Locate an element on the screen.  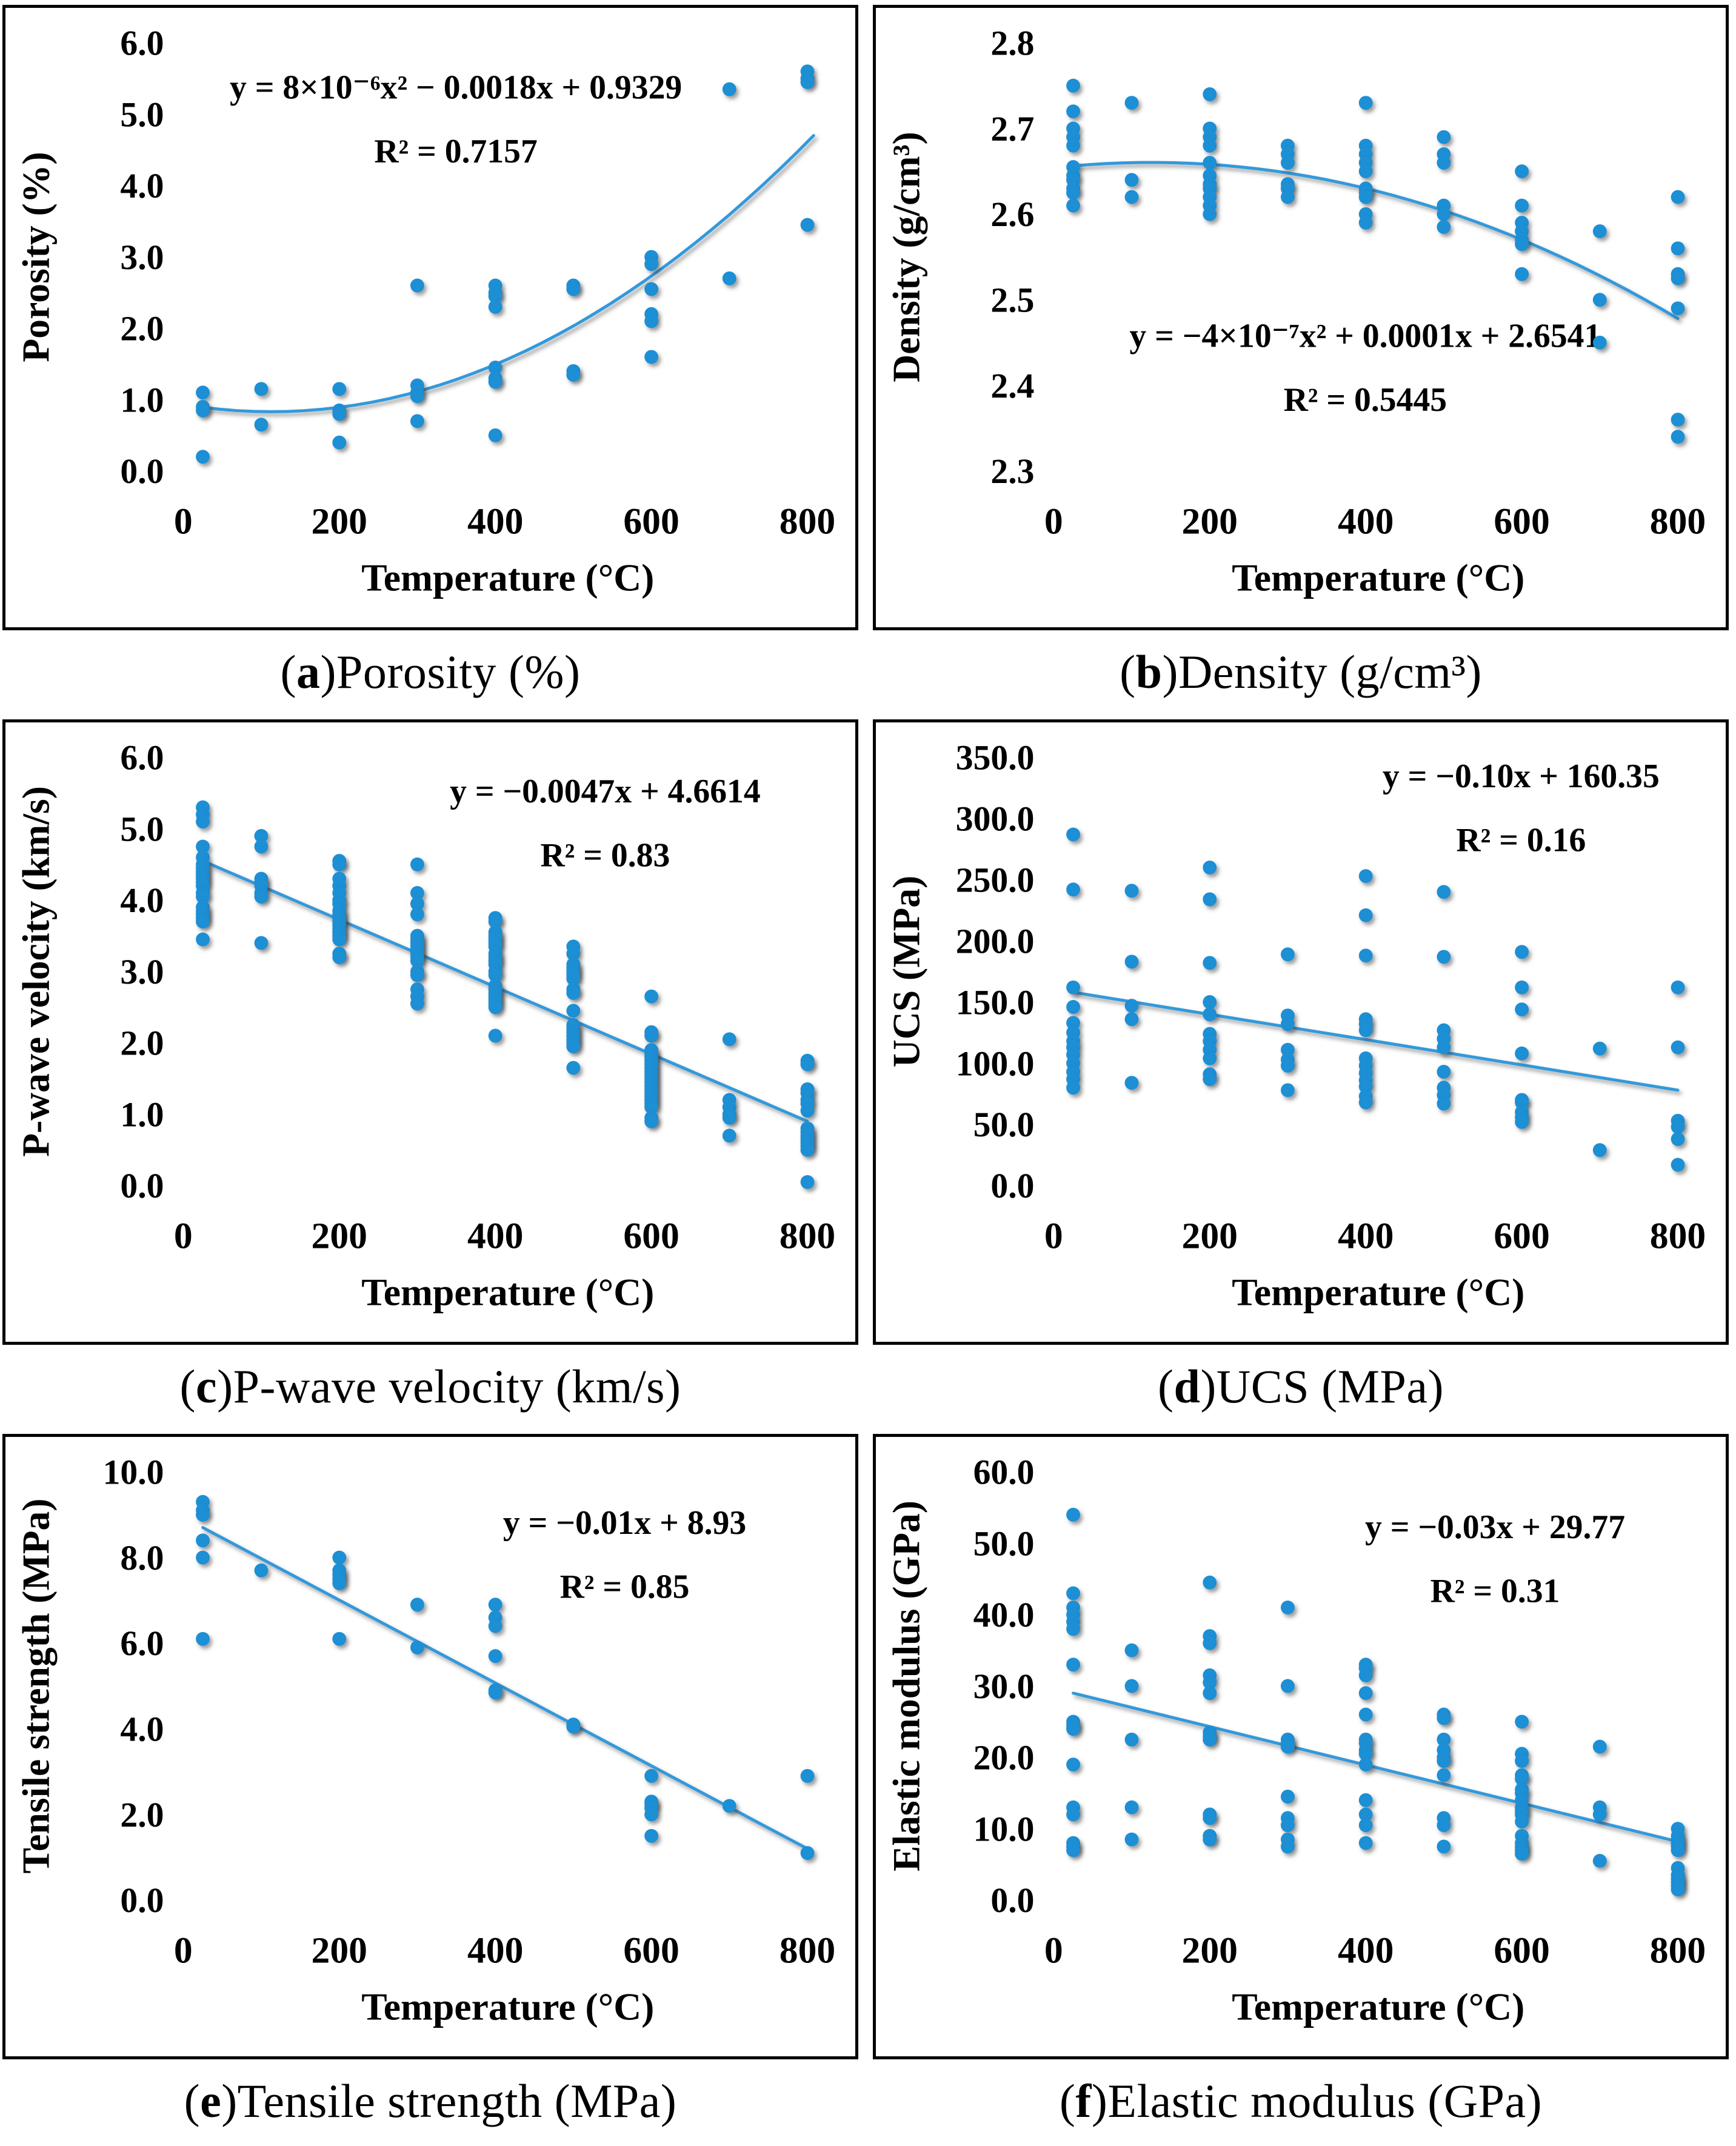
y-tick-label: 50.0 is located at coordinates (1004, 1544).